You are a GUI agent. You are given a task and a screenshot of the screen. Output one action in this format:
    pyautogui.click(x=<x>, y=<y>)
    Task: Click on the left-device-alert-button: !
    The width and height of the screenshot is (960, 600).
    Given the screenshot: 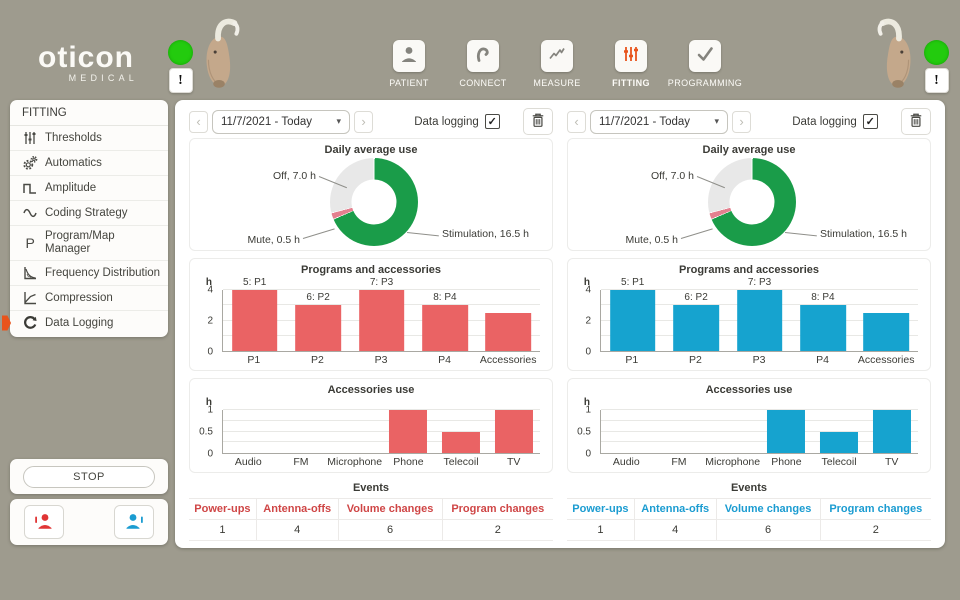 What is the action you would take?
    pyautogui.click(x=180, y=80)
    